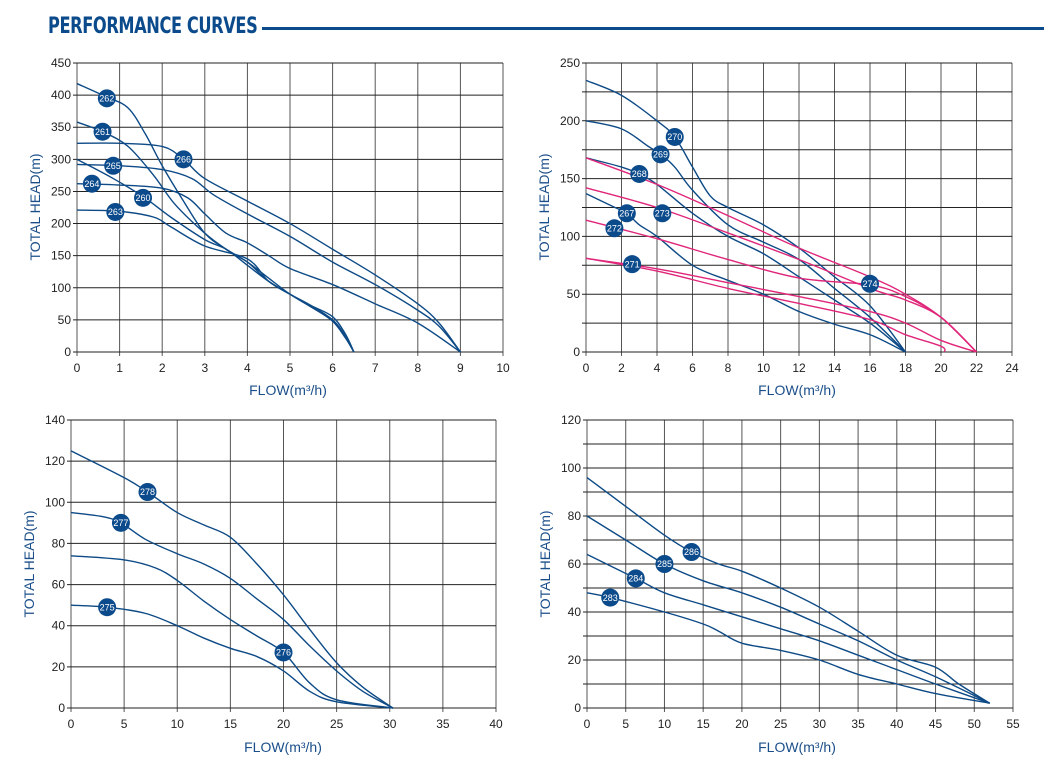  I want to click on y-tick-label: 300, so click(61, 159).